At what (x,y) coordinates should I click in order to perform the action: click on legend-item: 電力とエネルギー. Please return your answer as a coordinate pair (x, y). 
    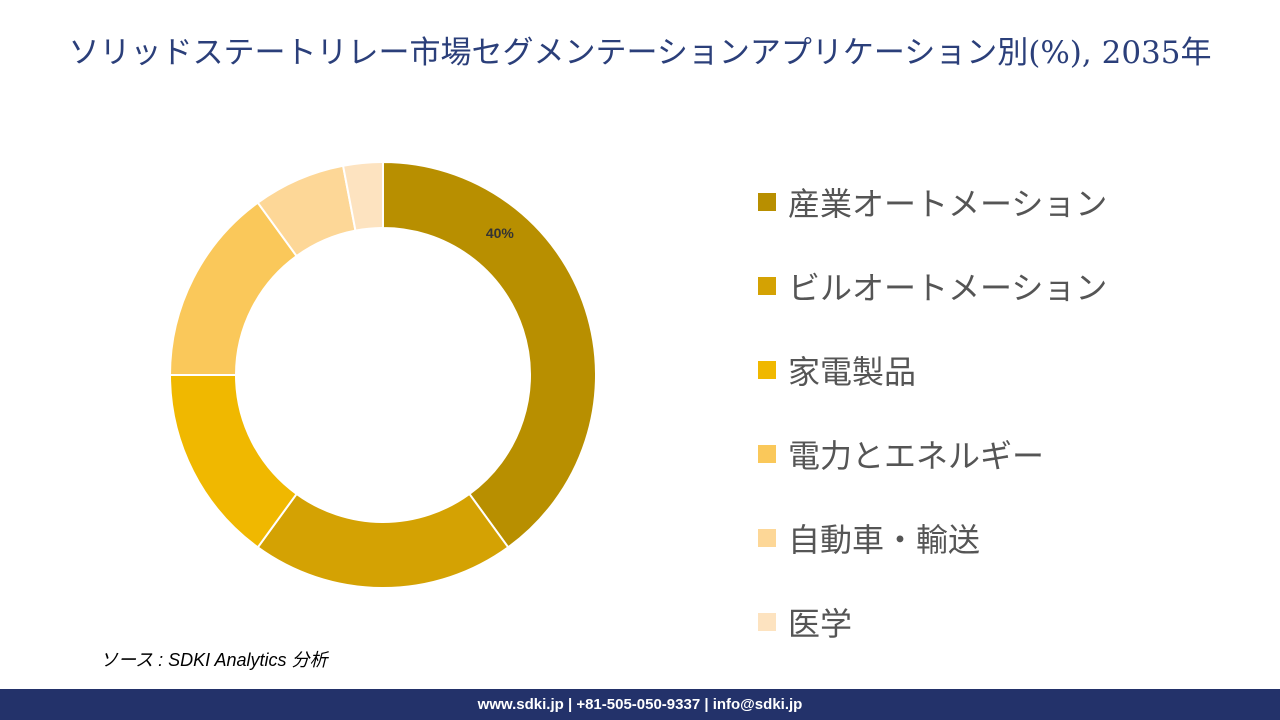
    Looking at the image, I should click on (932, 454).